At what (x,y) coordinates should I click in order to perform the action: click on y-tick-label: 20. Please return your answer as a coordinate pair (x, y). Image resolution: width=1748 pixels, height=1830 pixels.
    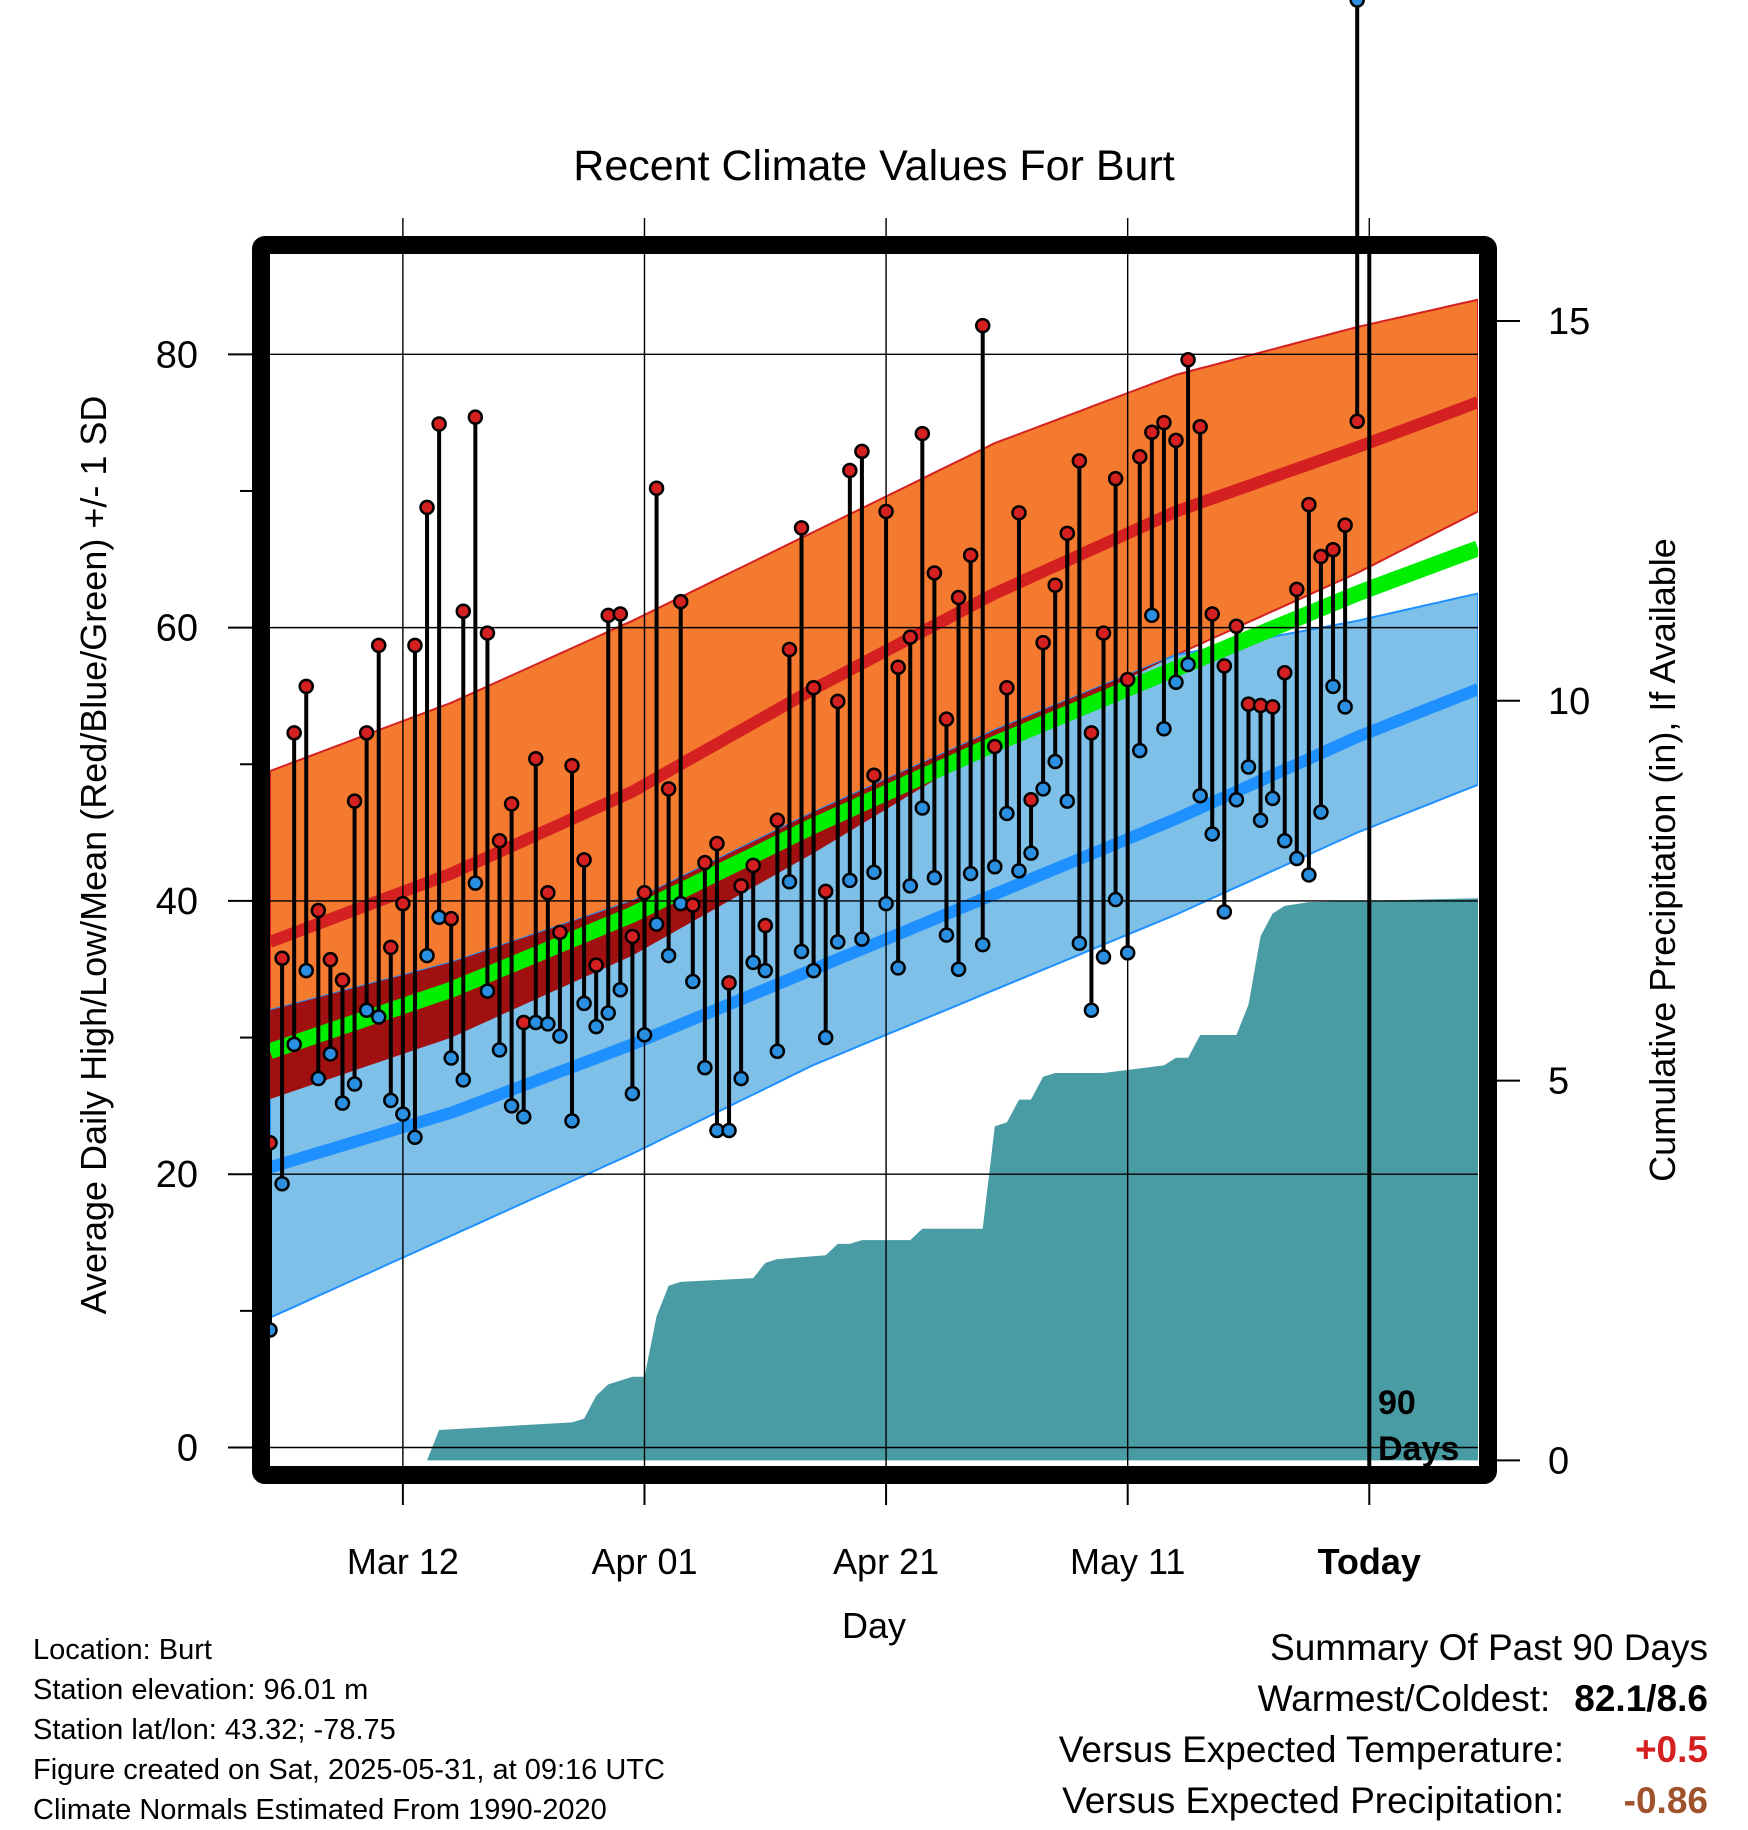
    Looking at the image, I should click on (177, 1175).